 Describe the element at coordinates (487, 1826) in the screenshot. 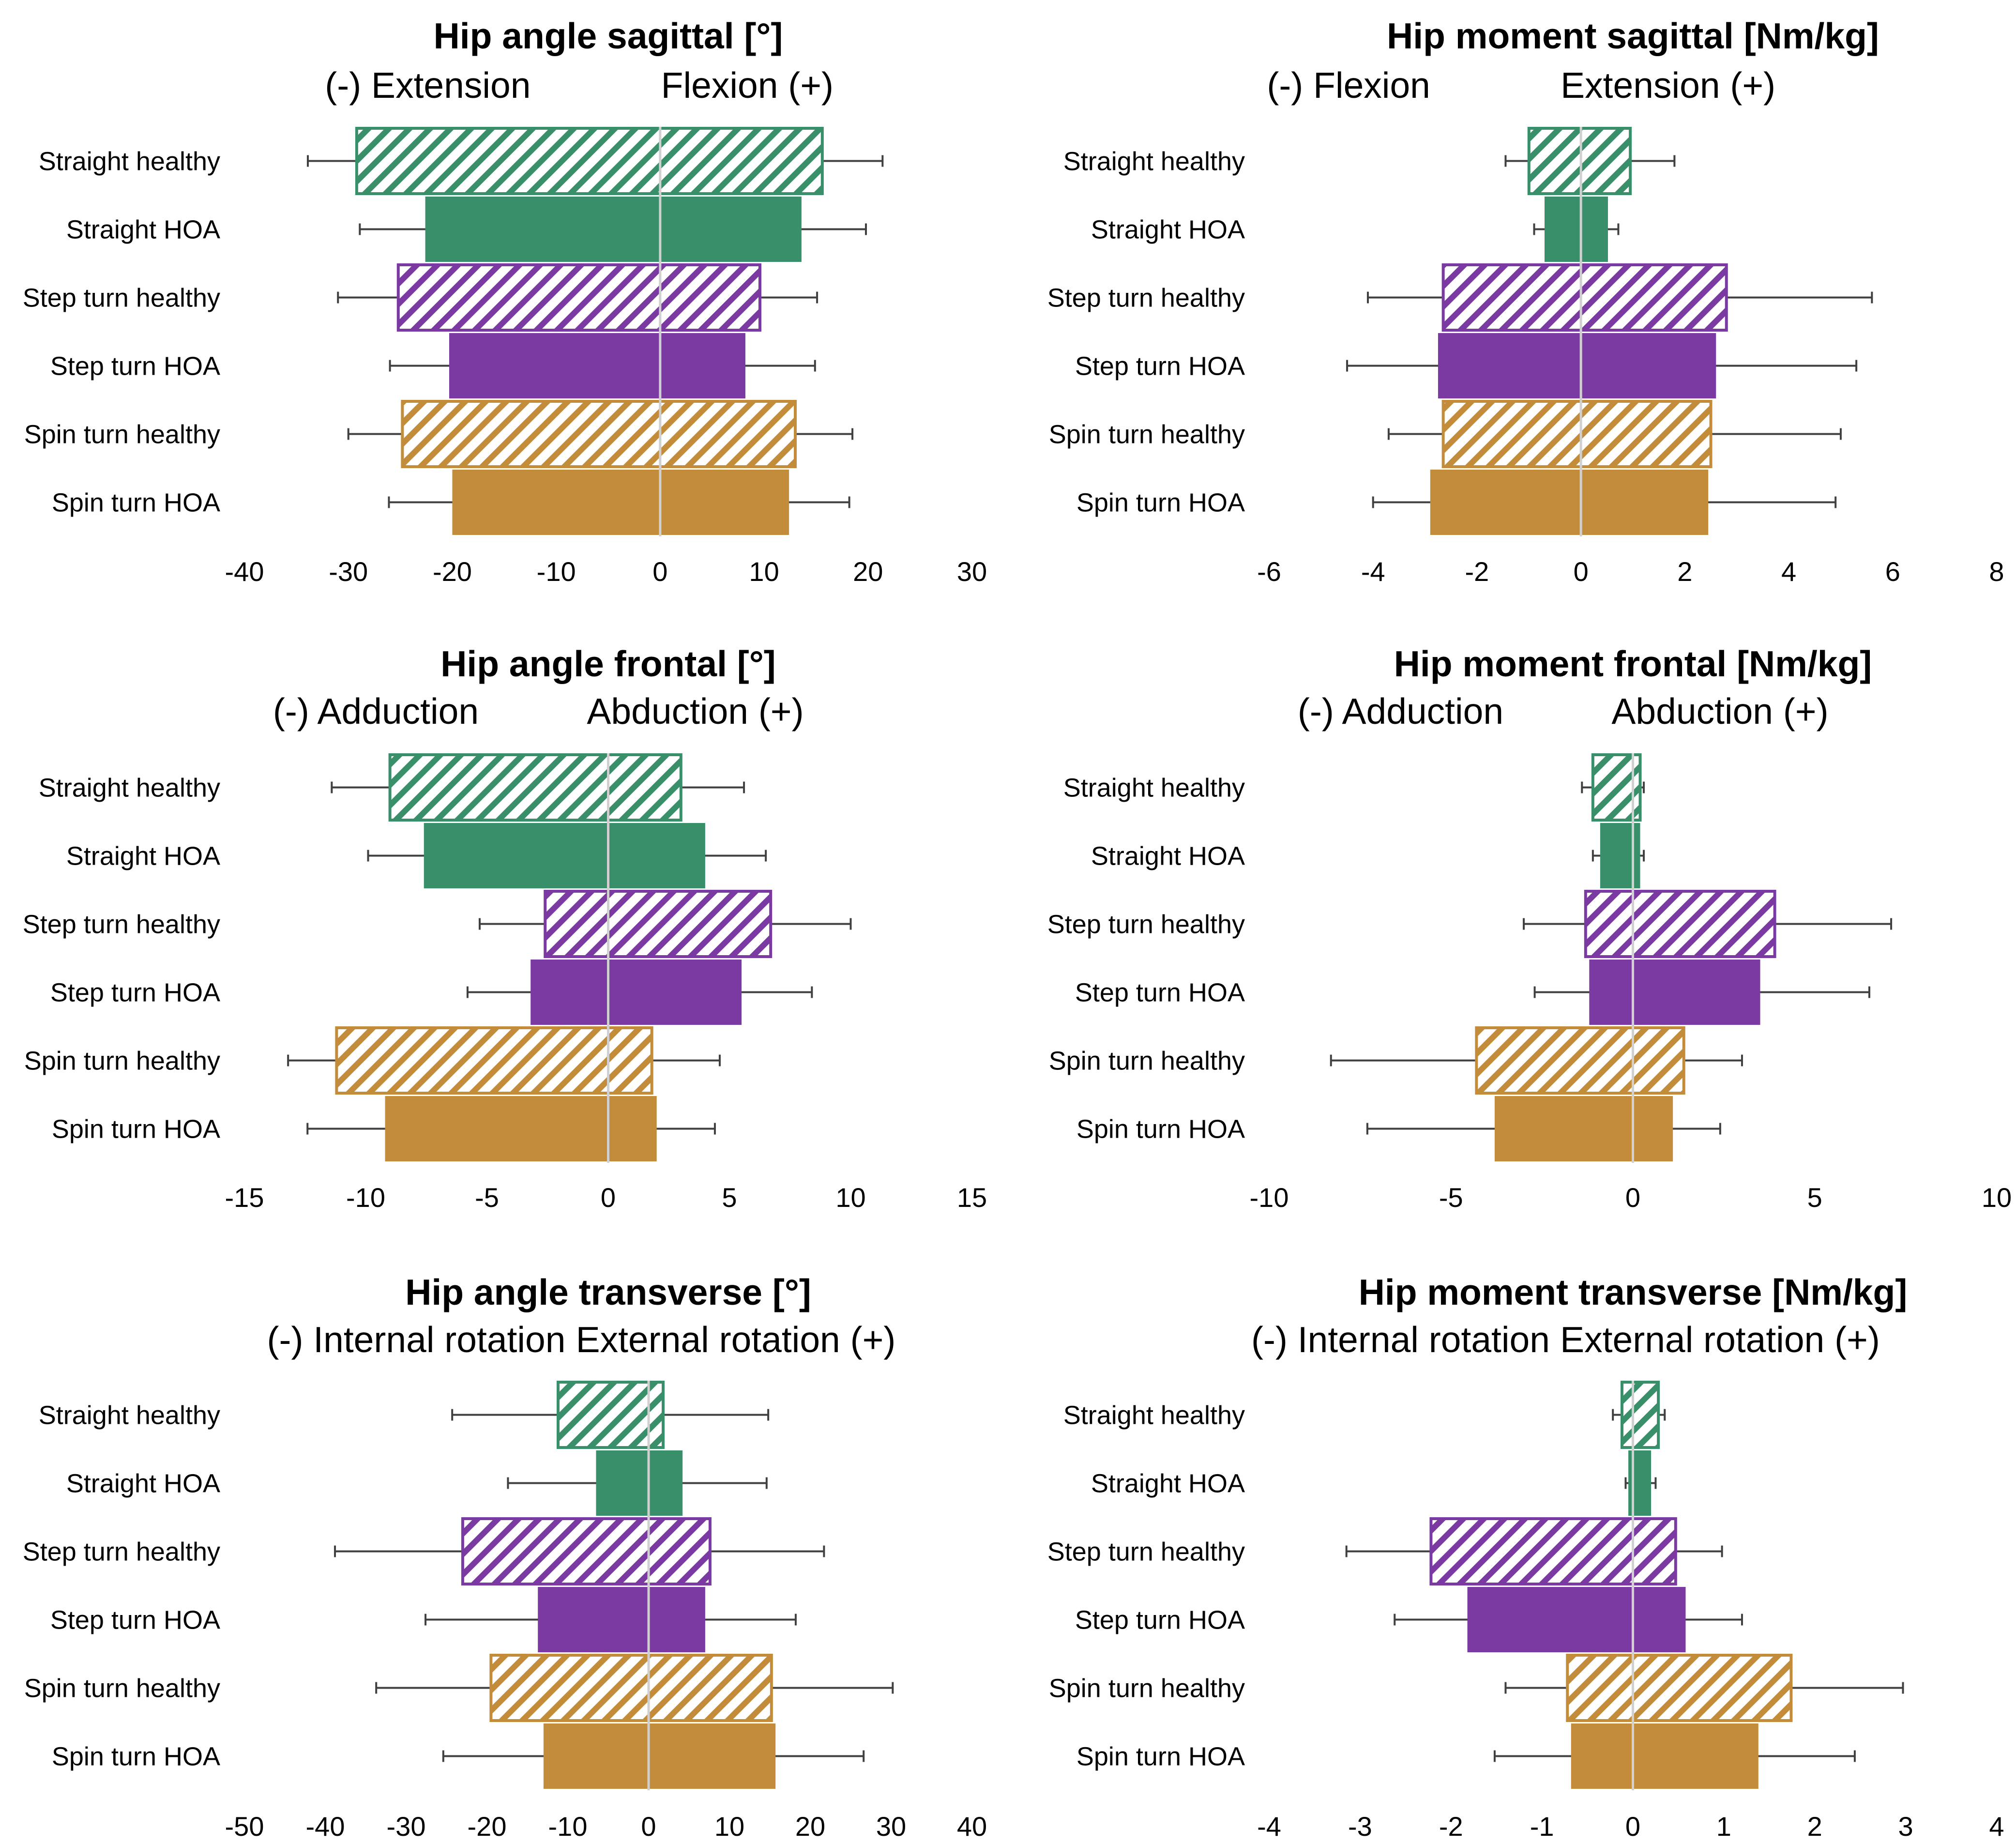

I see `x-tick-label: -20` at that location.